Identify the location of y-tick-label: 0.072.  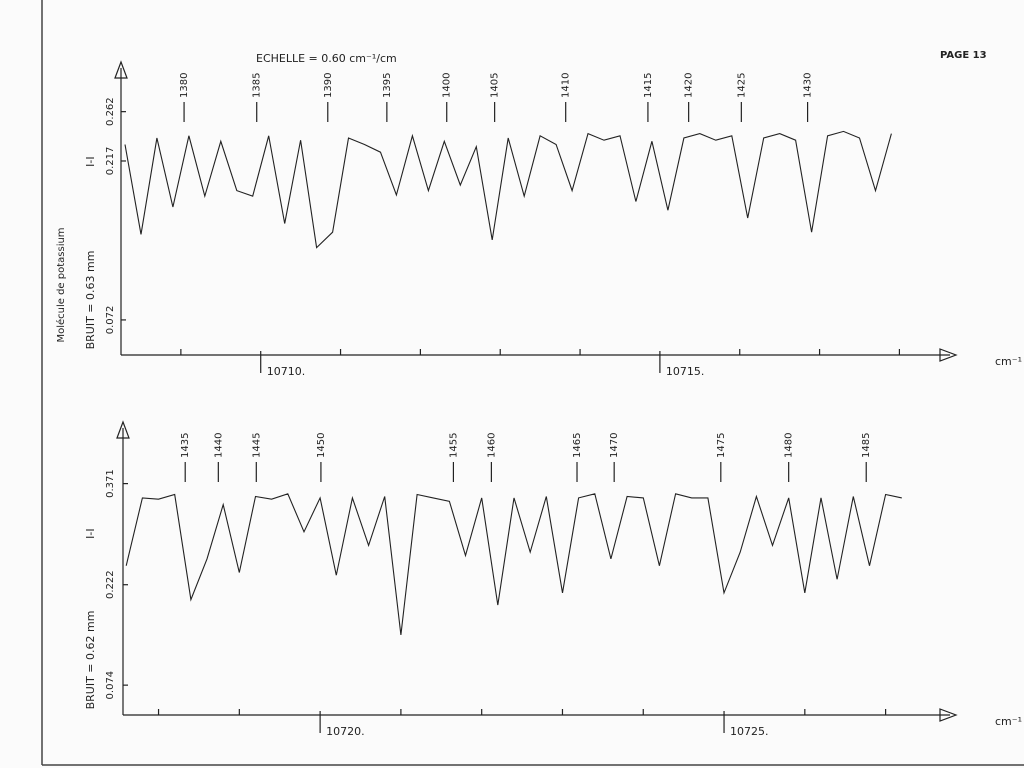
(110, 320).